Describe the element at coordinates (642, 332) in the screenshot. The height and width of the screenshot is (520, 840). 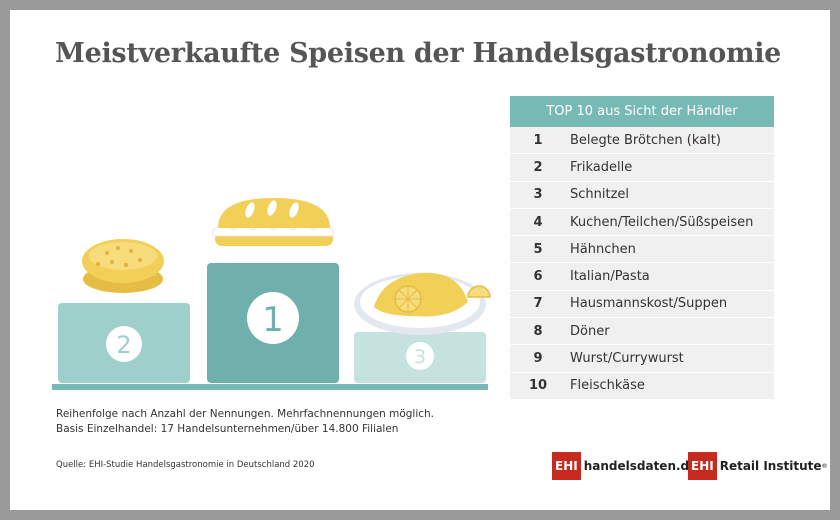
I see `table-row: 8 Döner` at that location.